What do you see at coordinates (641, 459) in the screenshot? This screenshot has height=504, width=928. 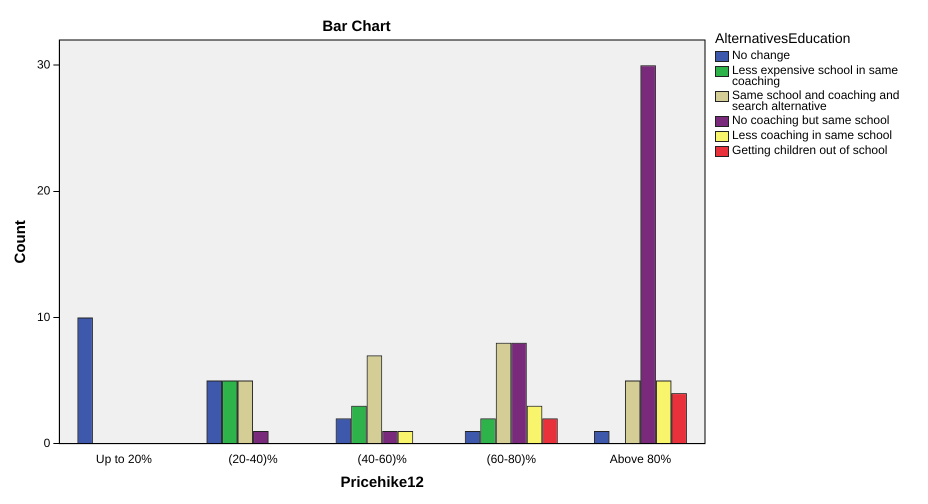 I see `x-tick-label: Above 80%` at bounding box center [641, 459].